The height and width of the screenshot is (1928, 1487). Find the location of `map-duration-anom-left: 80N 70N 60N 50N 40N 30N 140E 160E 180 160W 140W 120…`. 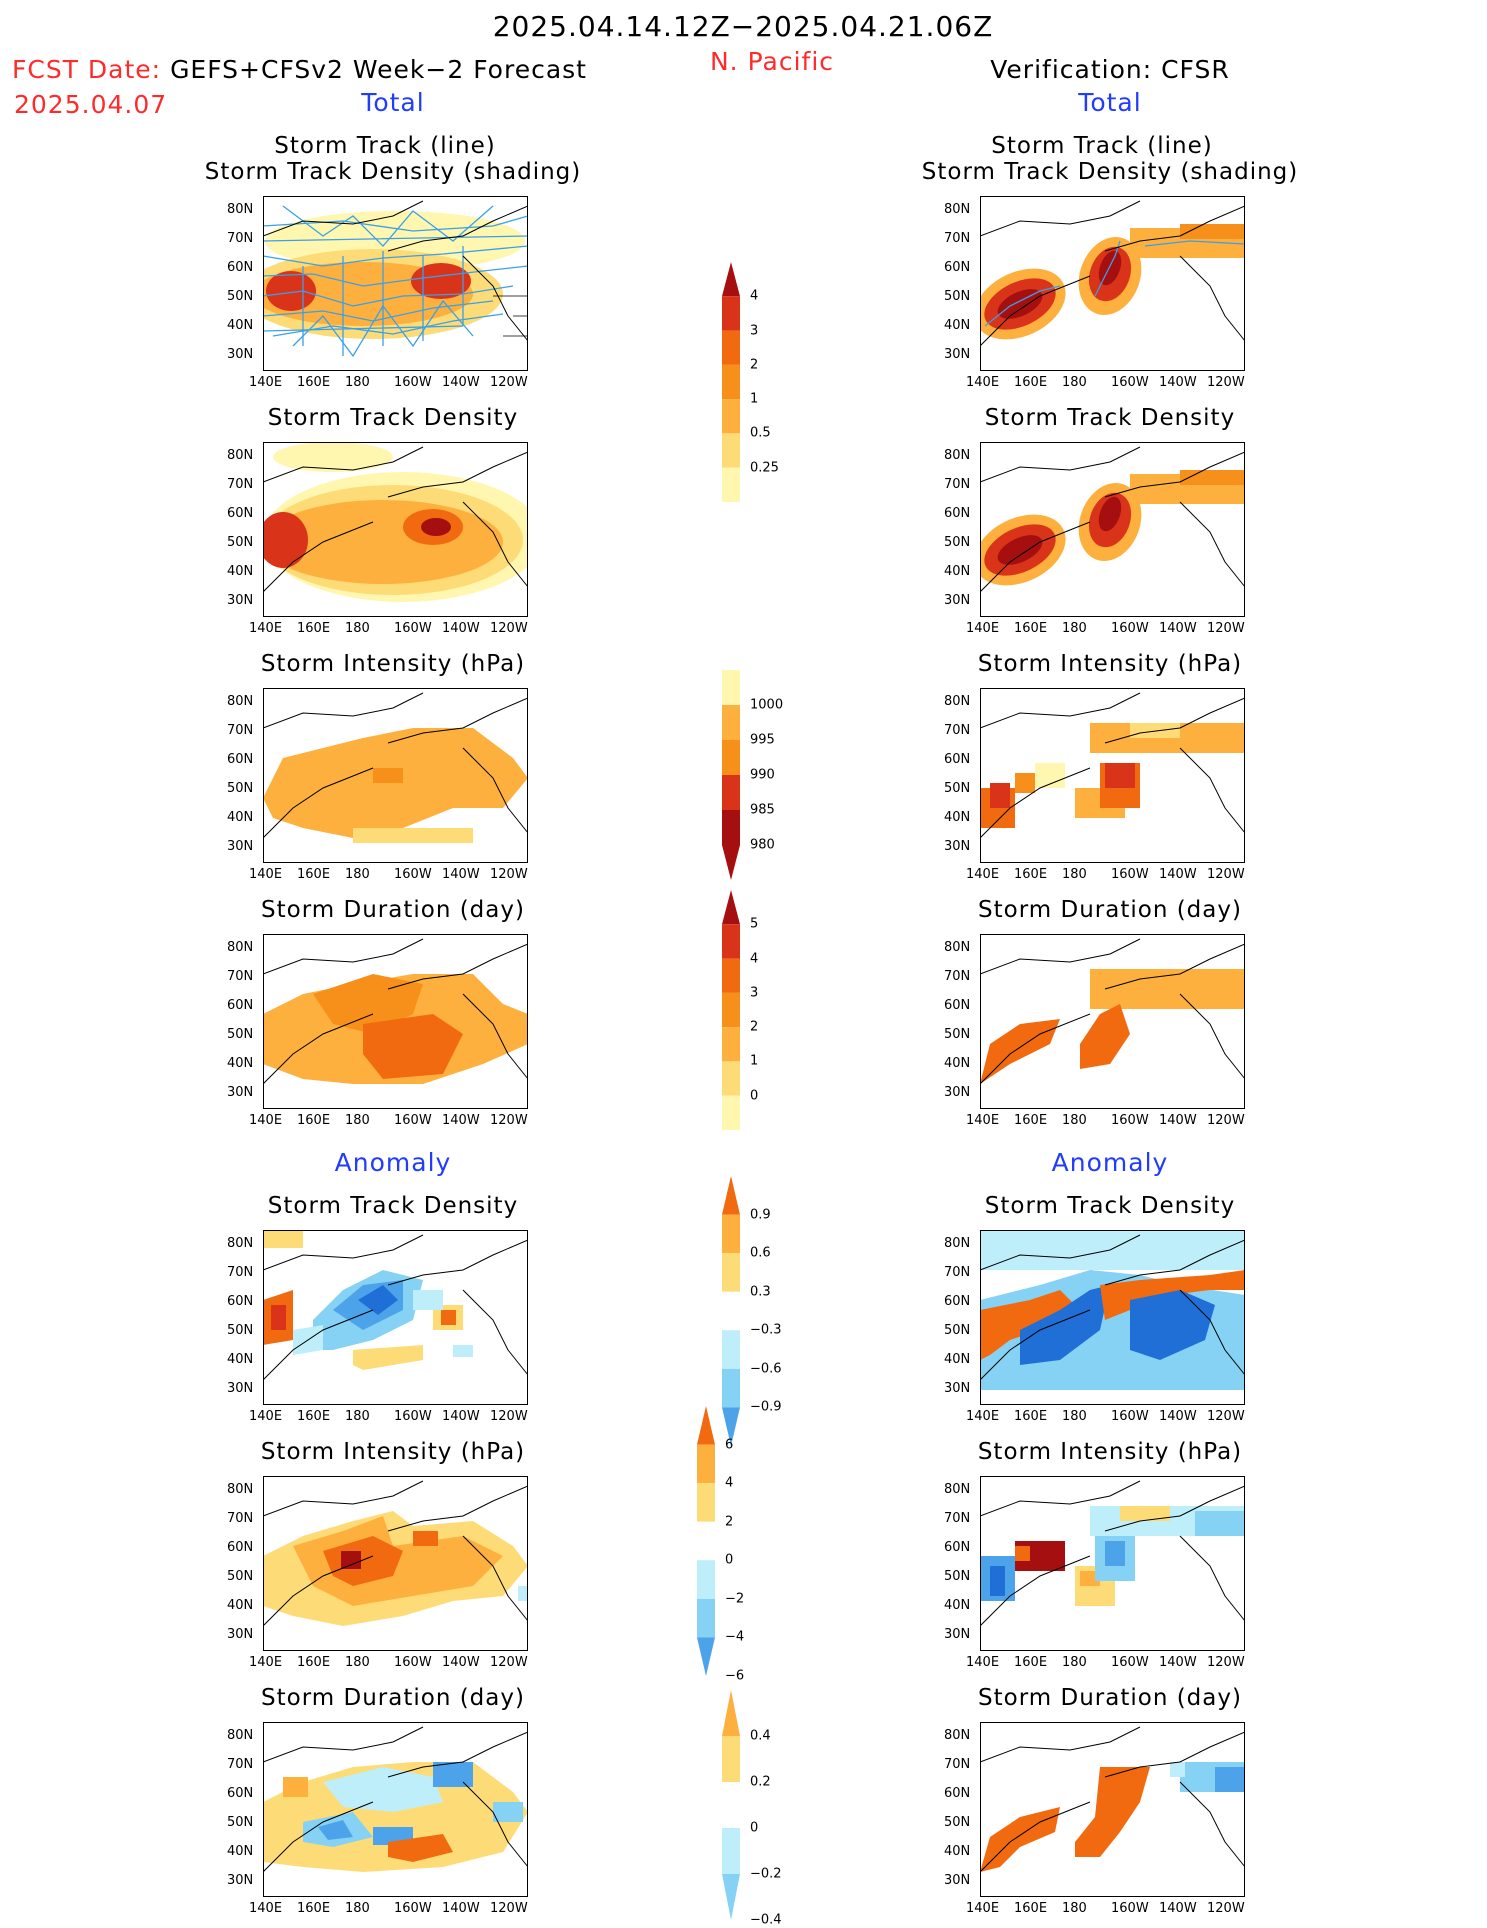

map-duration-anom-left: 80N 70N 60N 50N 40N 30N 140E 160E 180 160W 140W 120… is located at coordinates (377, 1819).